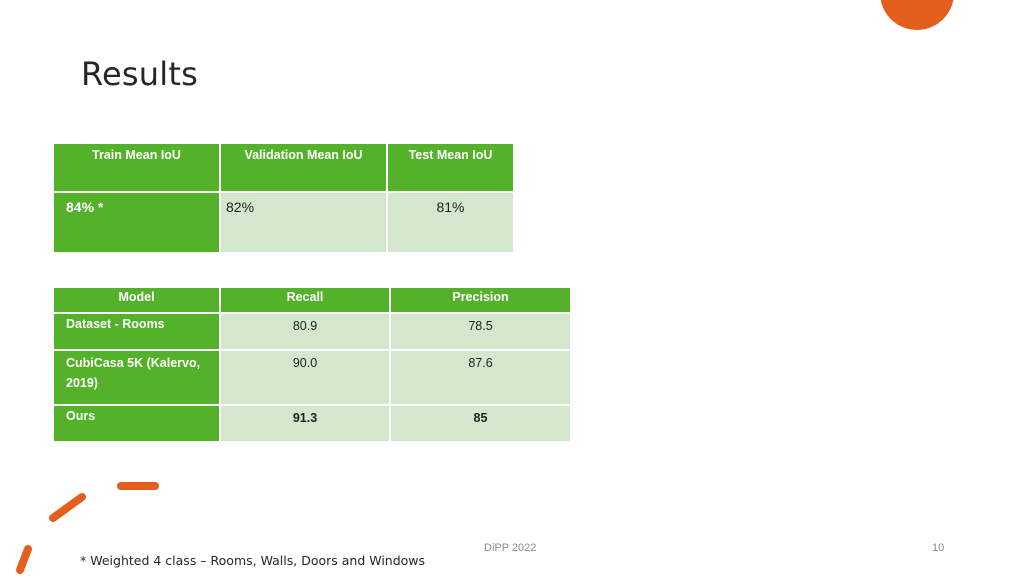 Image resolution: width=1024 pixels, height=576 pixels. What do you see at coordinates (480, 377) in the screenshot?
I see `precision-value: 87.6` at bounding box center [480, 377].